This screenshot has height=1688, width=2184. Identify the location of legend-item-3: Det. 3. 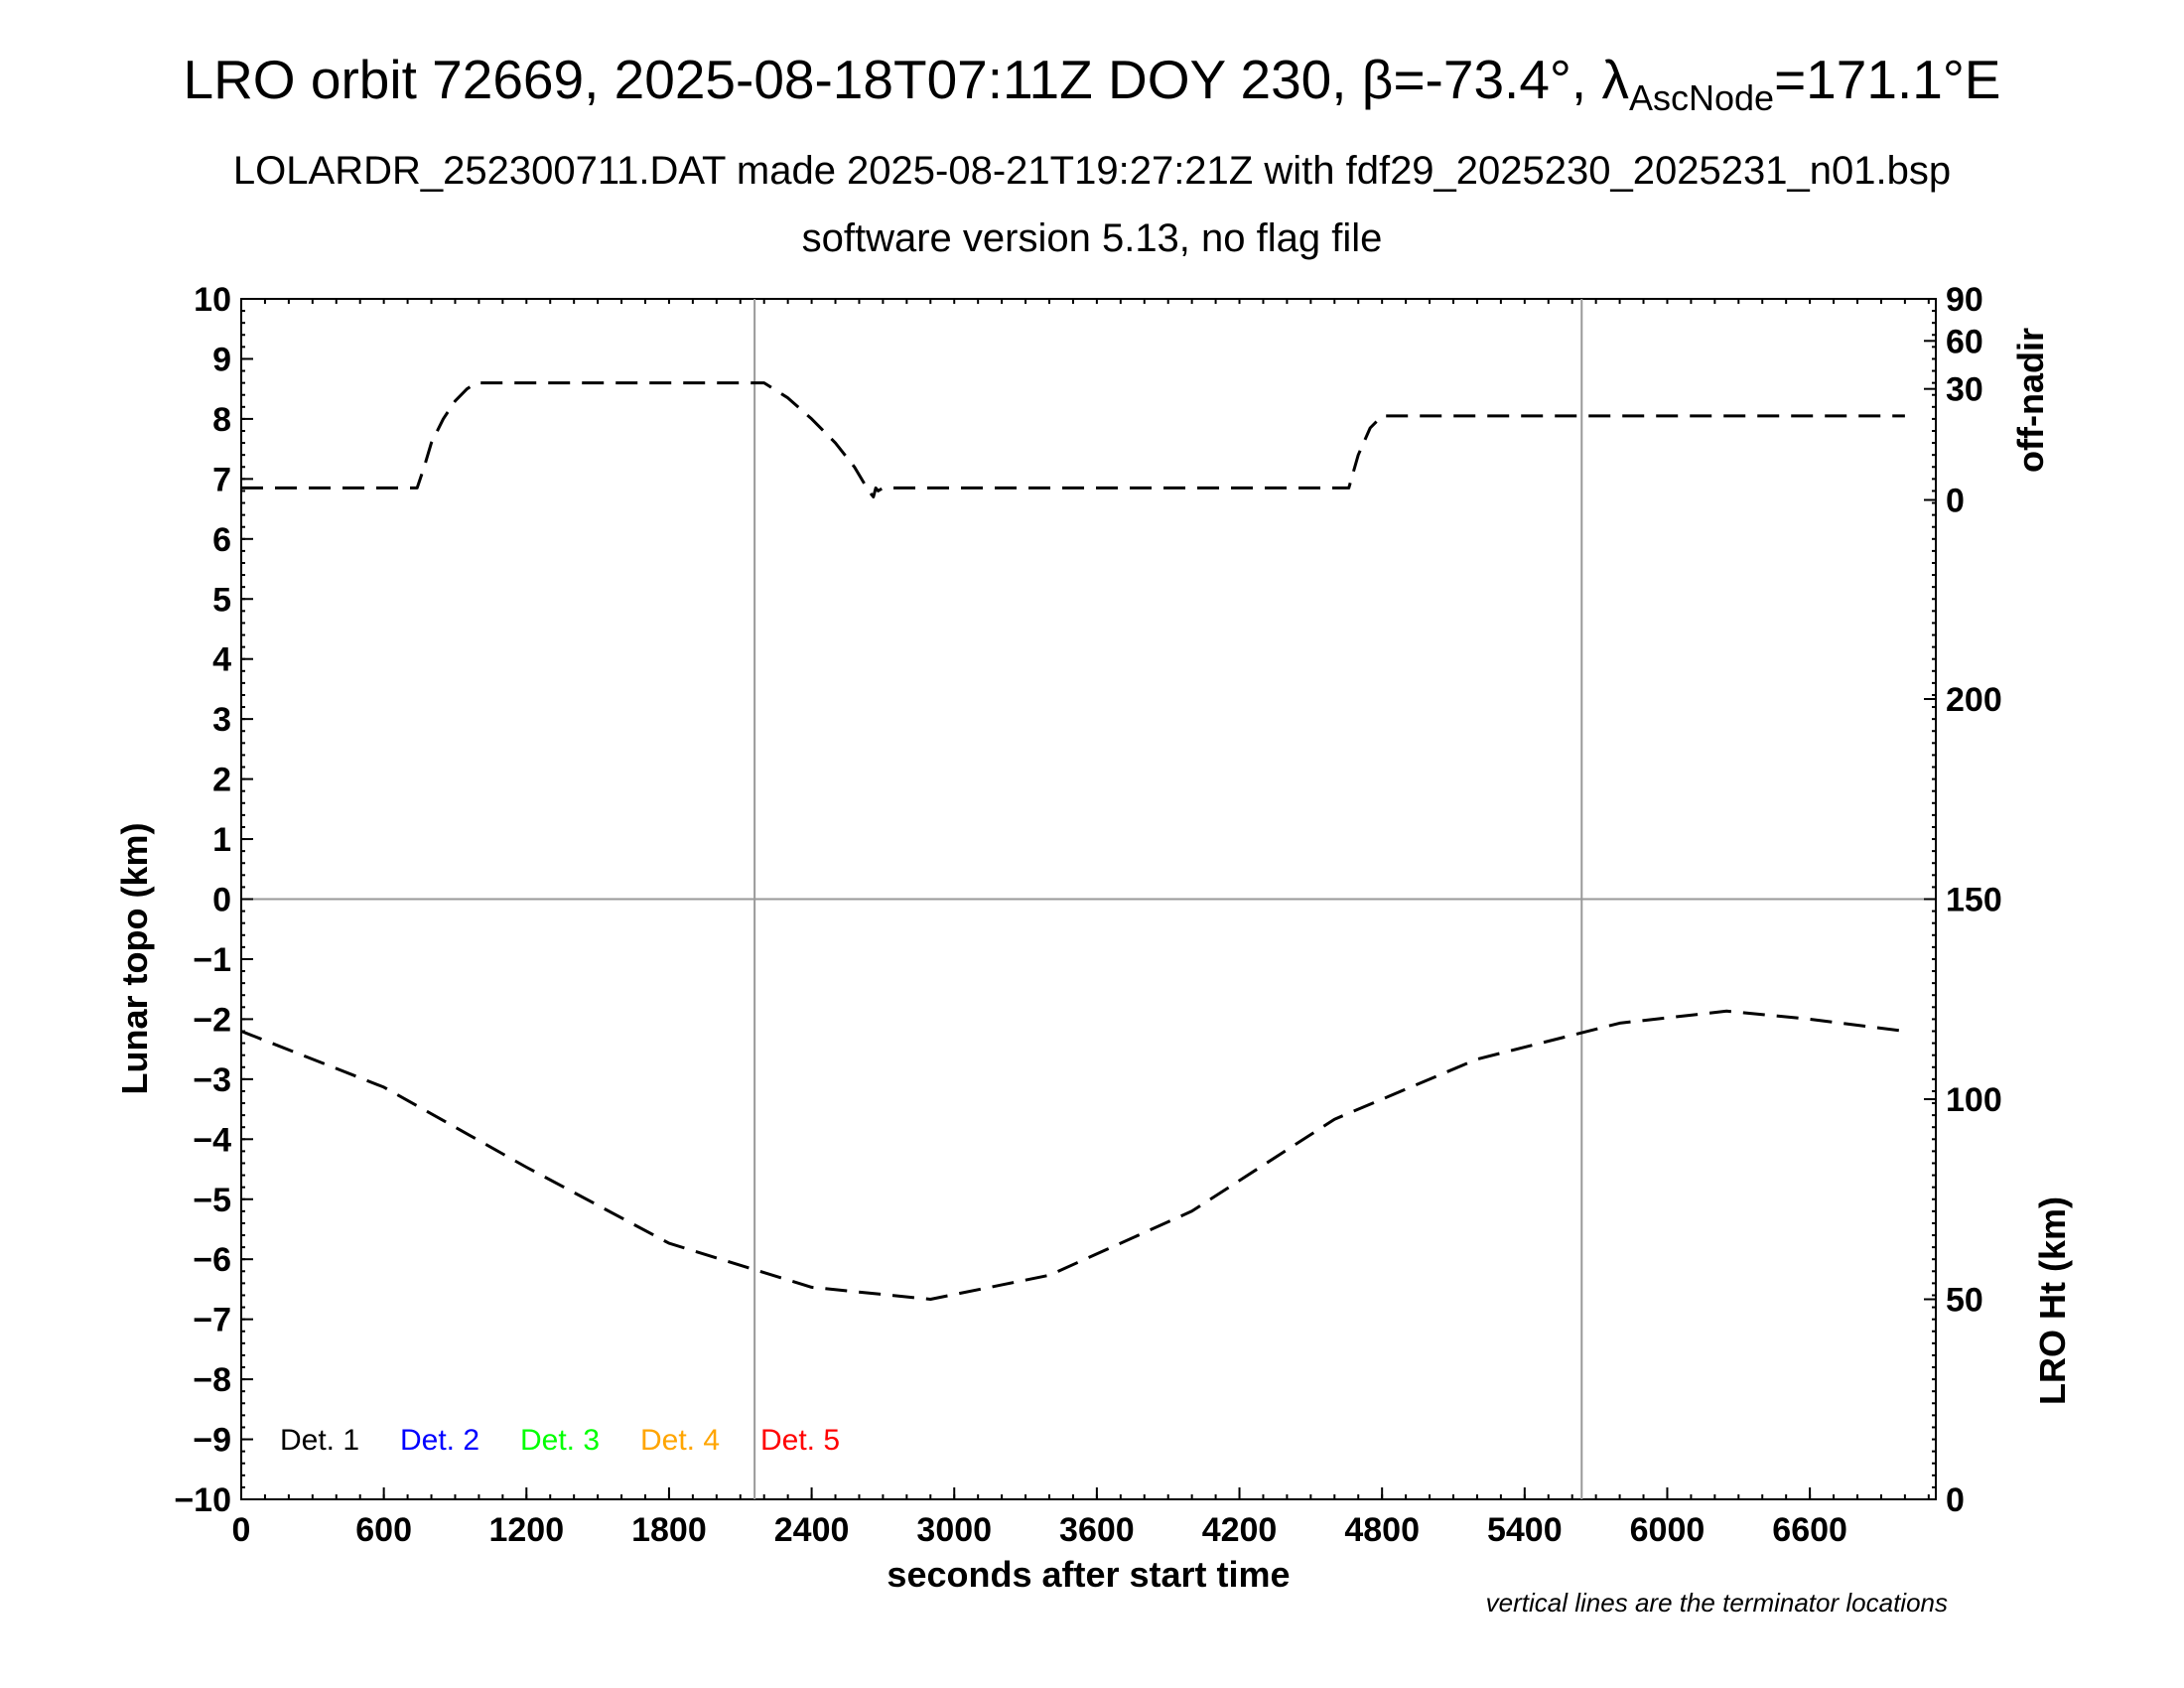
(560, 1440).